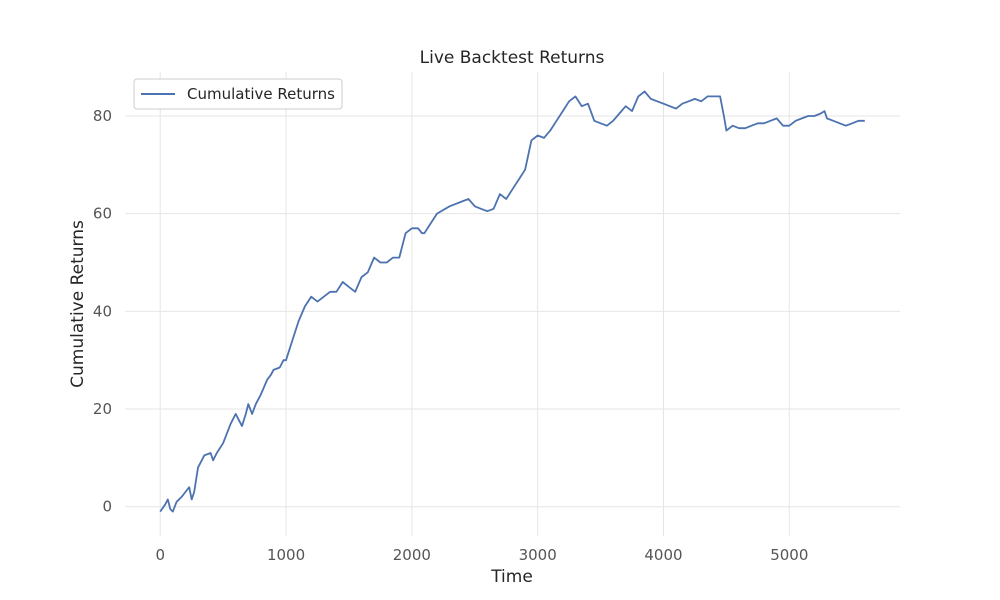 Image resolution: width=1000 pixels, height=600 pixels. I want to click on legend-box, so click(238, 94).